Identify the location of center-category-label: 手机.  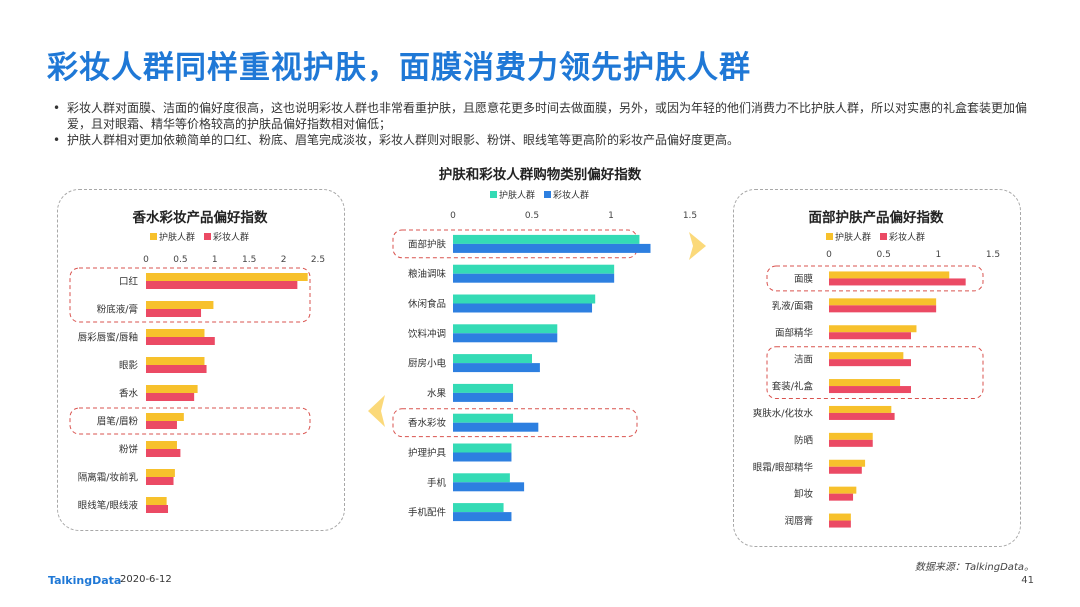
(437, 483).